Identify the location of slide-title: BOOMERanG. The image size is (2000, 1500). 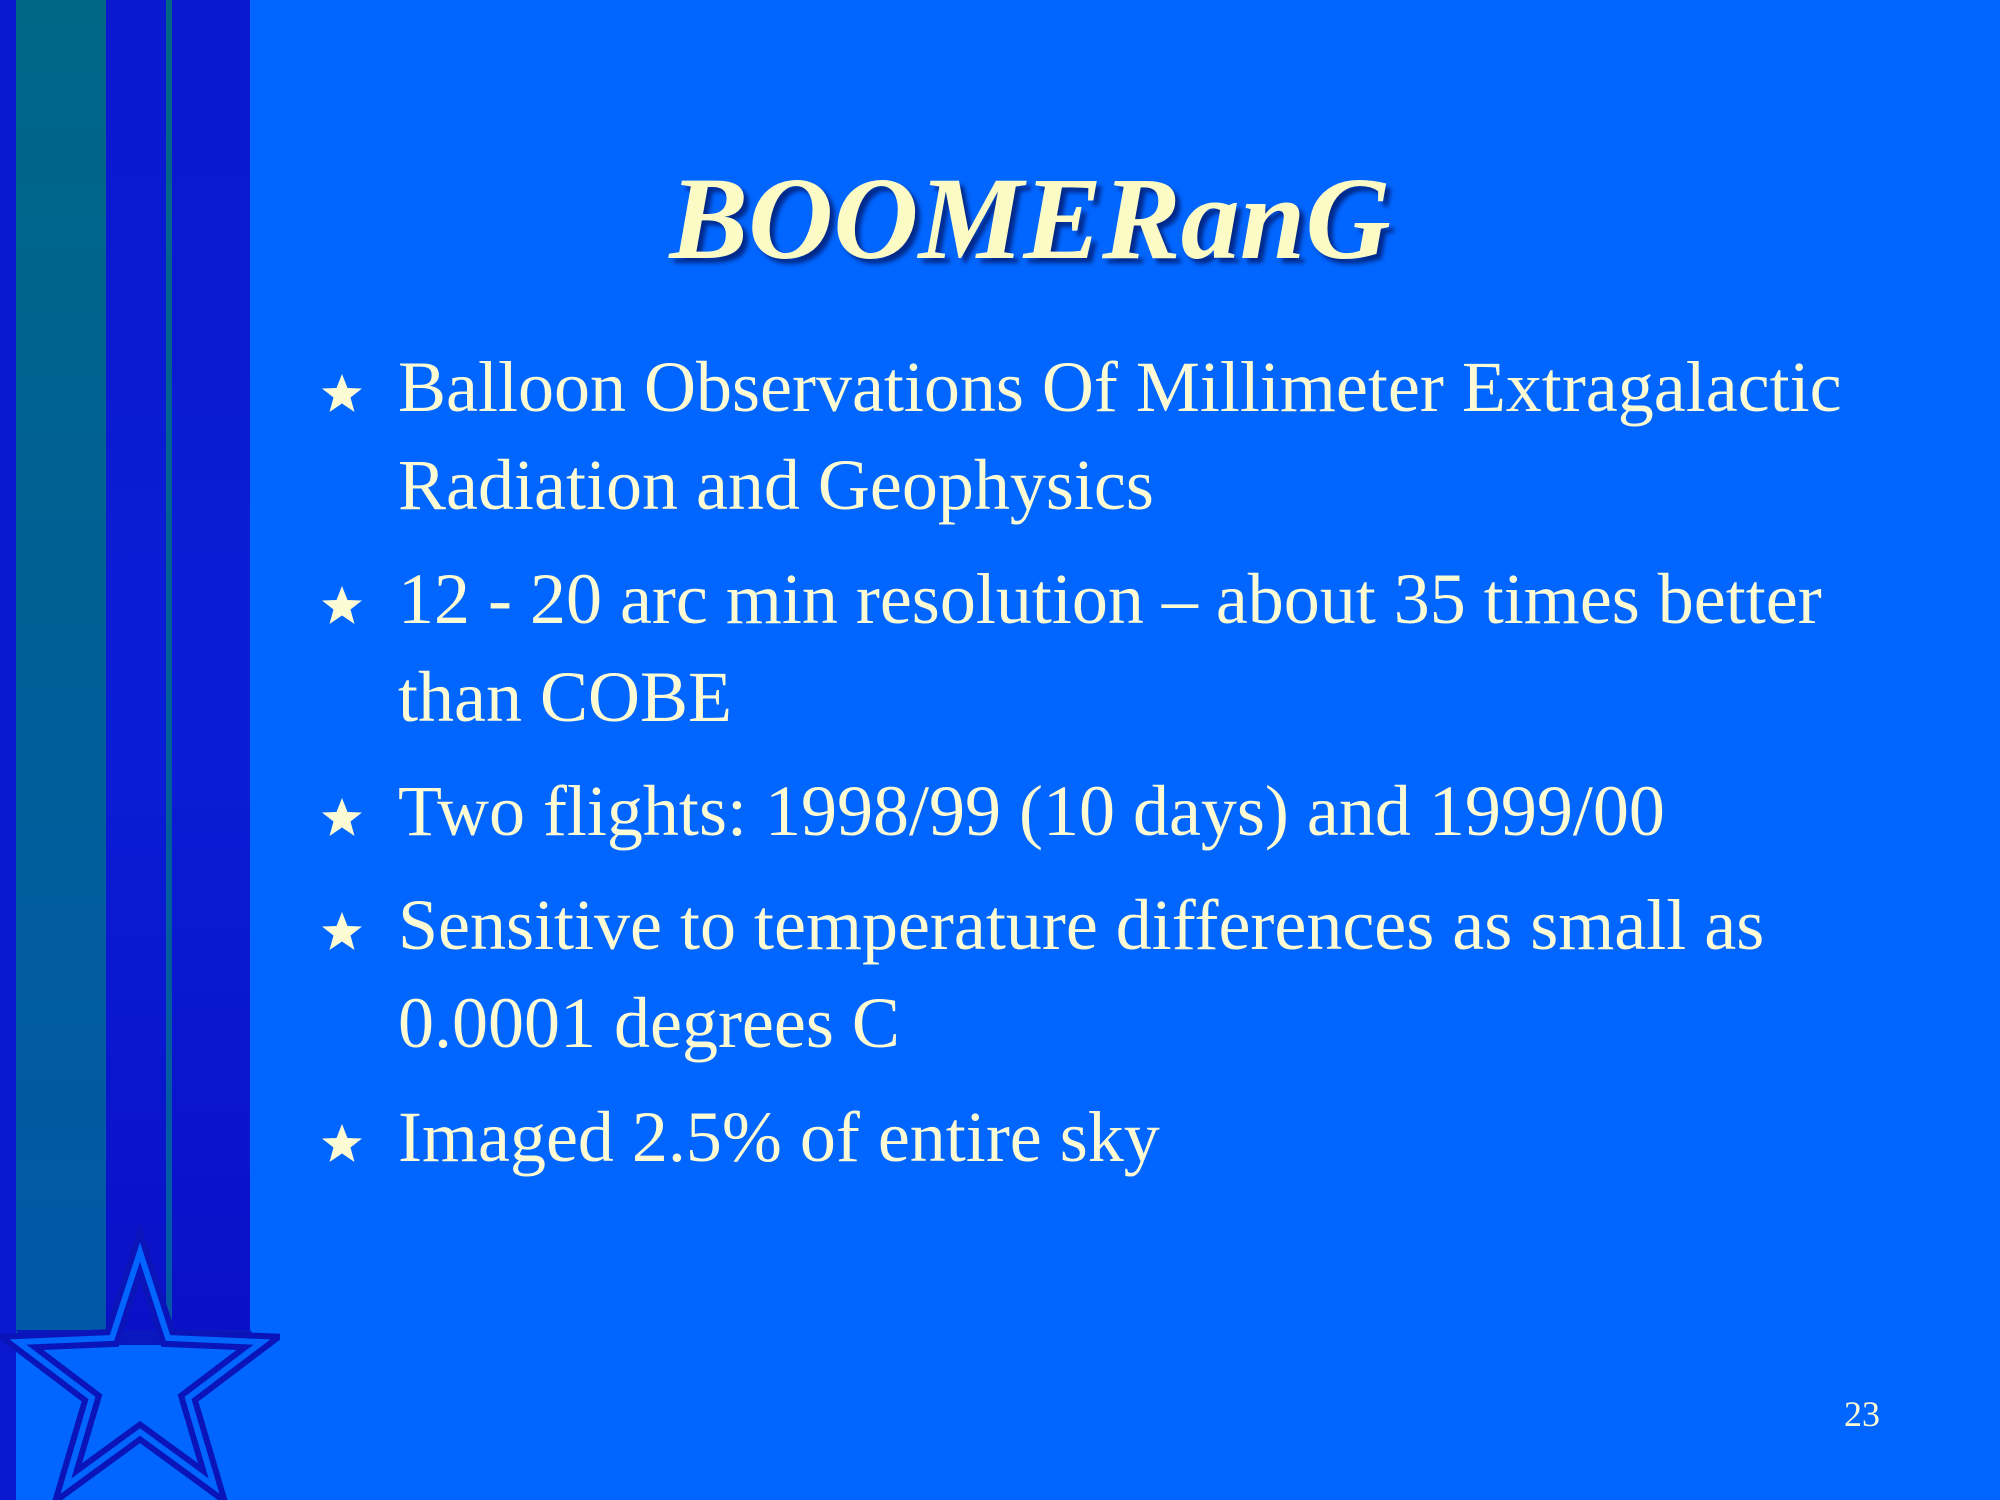
(1030, 218).